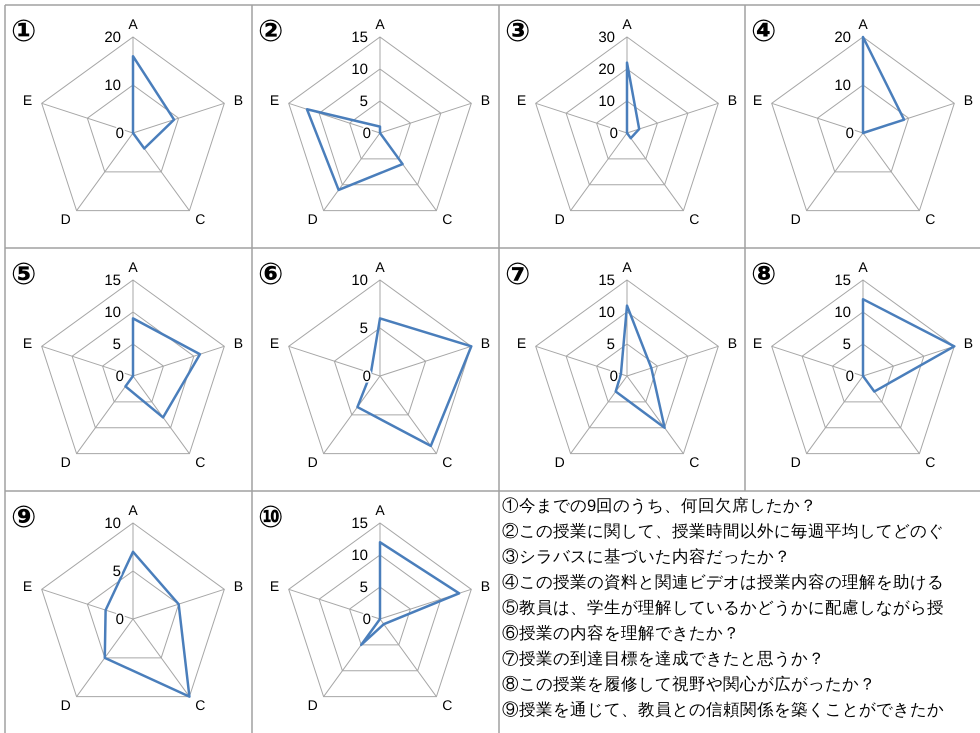 Image resolution: width=980 pixels, height=733 pixels. Describe the element at coordinates (23, 274) in the screenshot. I see `chart-title: ⑤` at that location.